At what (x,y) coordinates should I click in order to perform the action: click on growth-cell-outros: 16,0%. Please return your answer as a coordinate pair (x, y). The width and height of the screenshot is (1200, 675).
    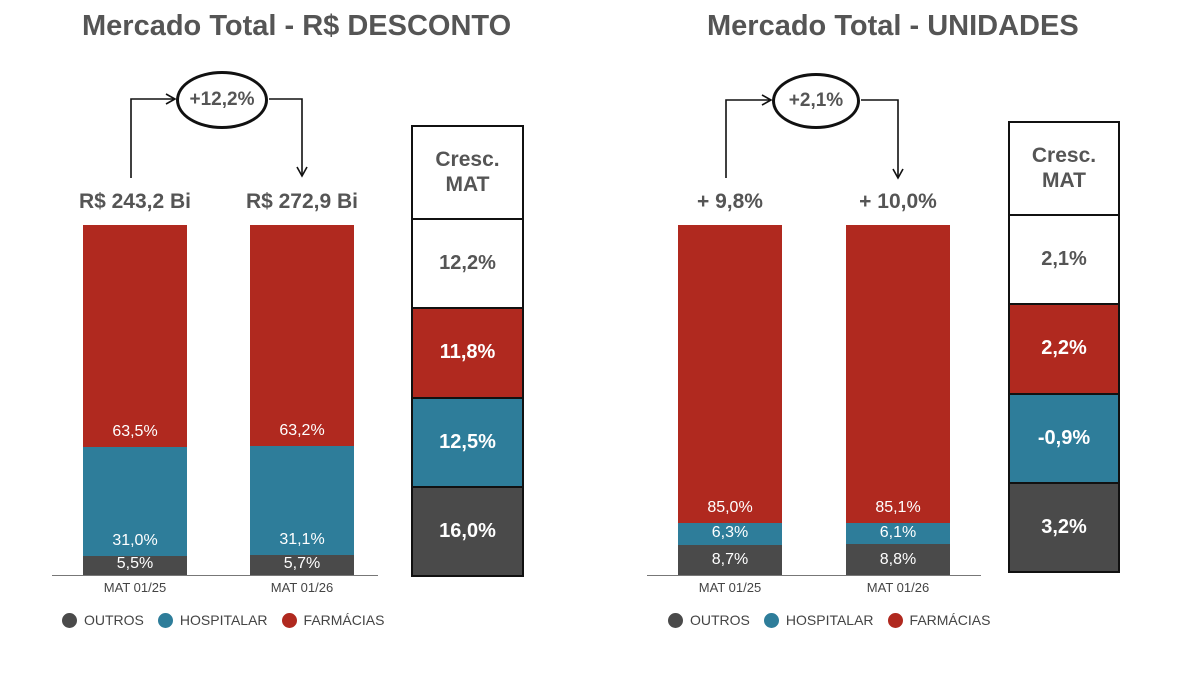
    Looking at the image, I should click on (467, 530).